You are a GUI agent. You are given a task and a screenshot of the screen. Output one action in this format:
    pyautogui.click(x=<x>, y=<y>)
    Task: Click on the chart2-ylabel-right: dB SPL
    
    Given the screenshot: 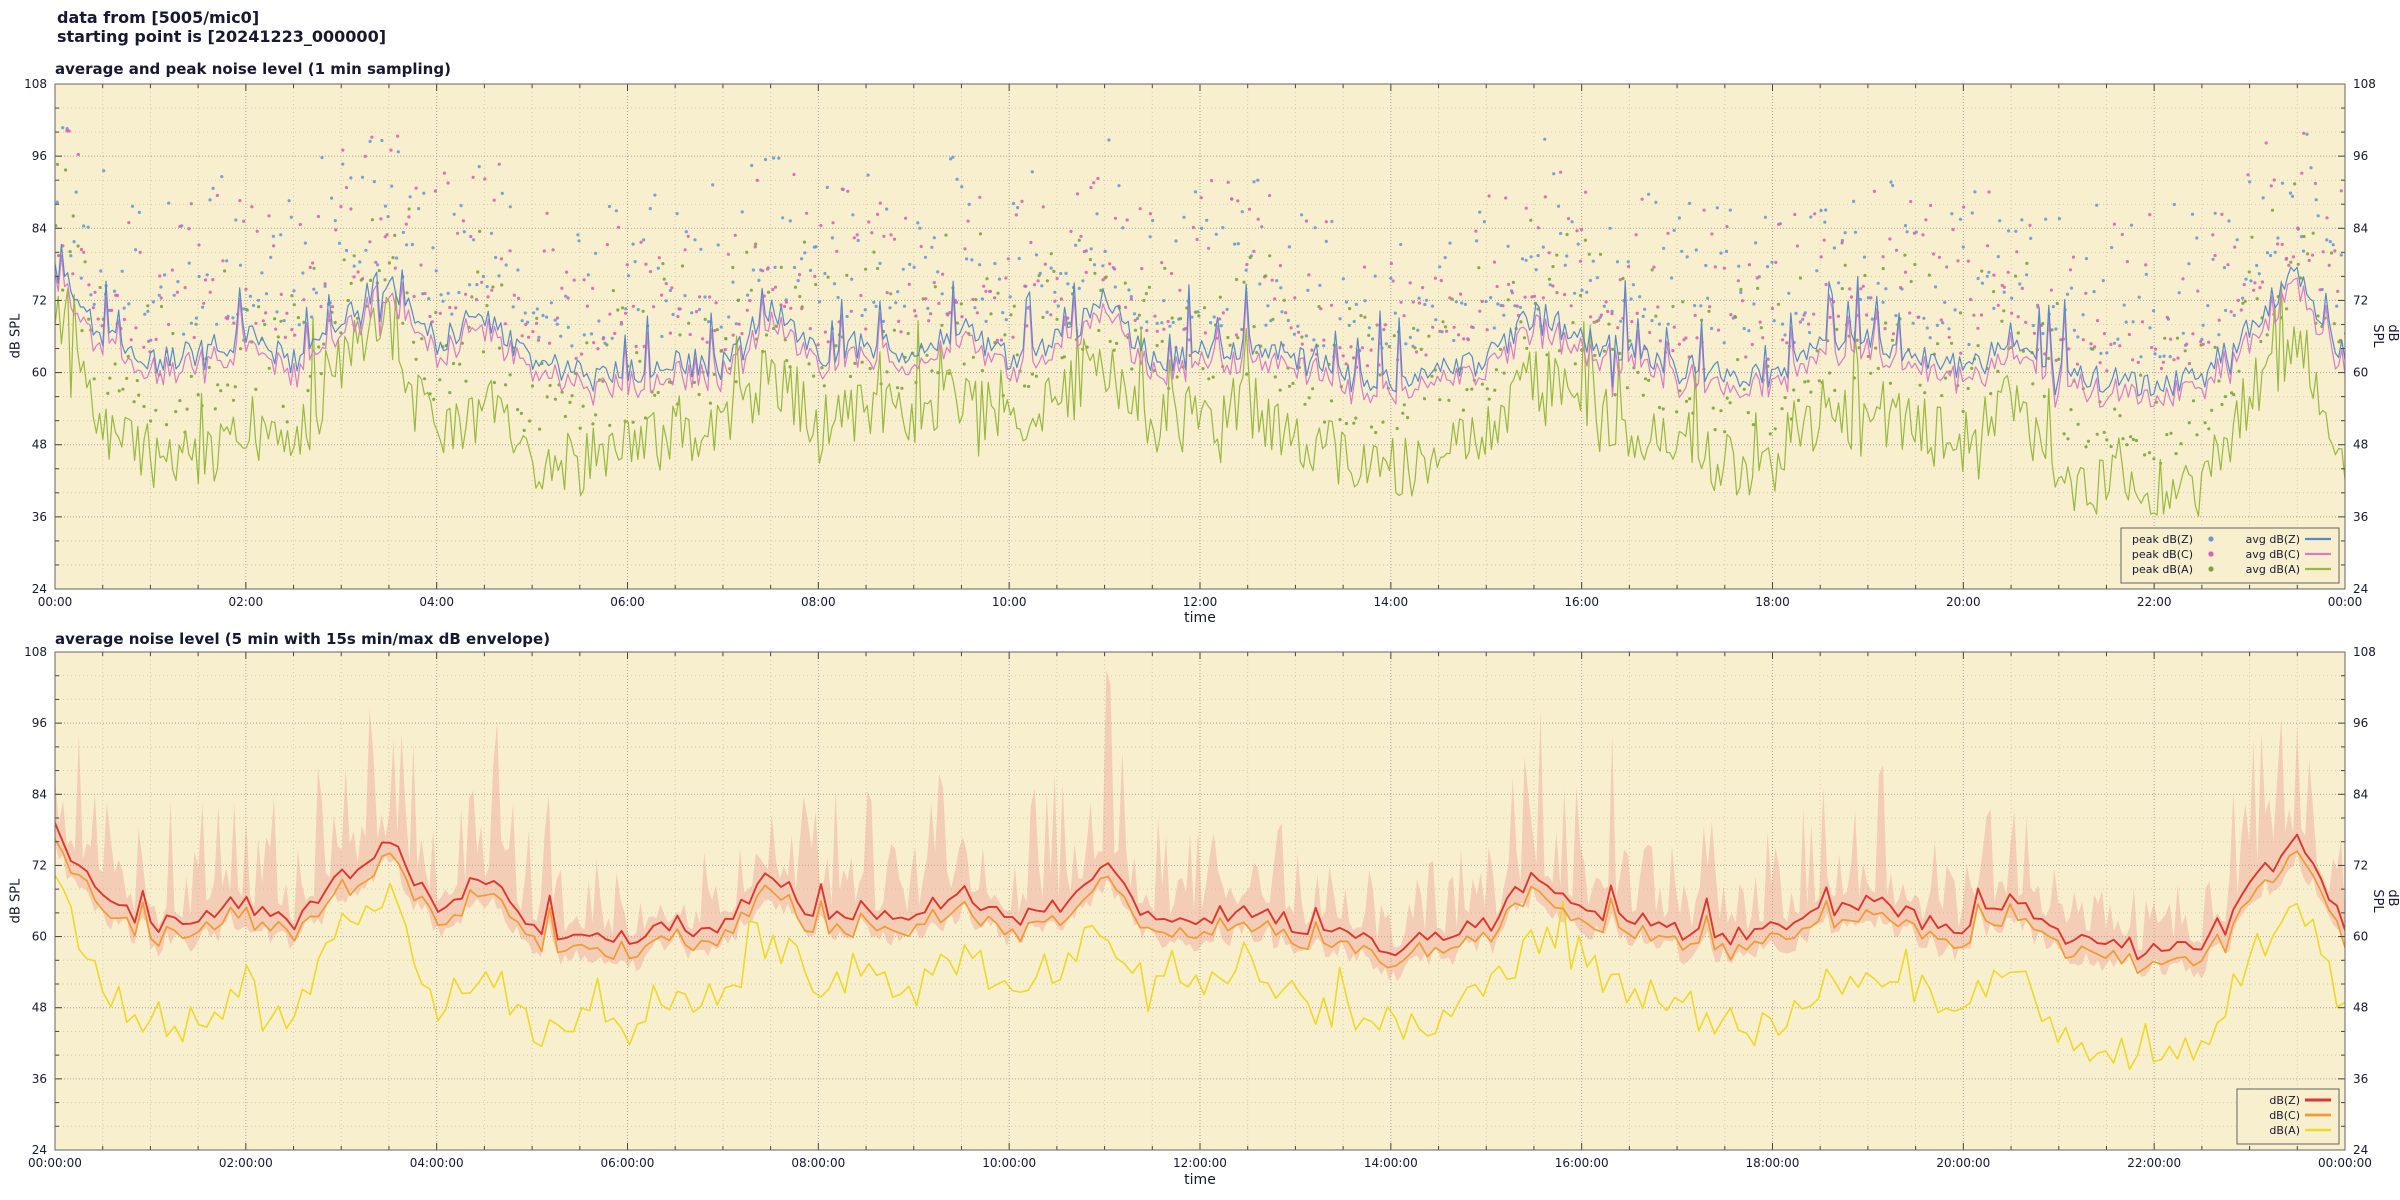 What is the action you would take?
    pyautogui.click(x=2385, y=901)
    